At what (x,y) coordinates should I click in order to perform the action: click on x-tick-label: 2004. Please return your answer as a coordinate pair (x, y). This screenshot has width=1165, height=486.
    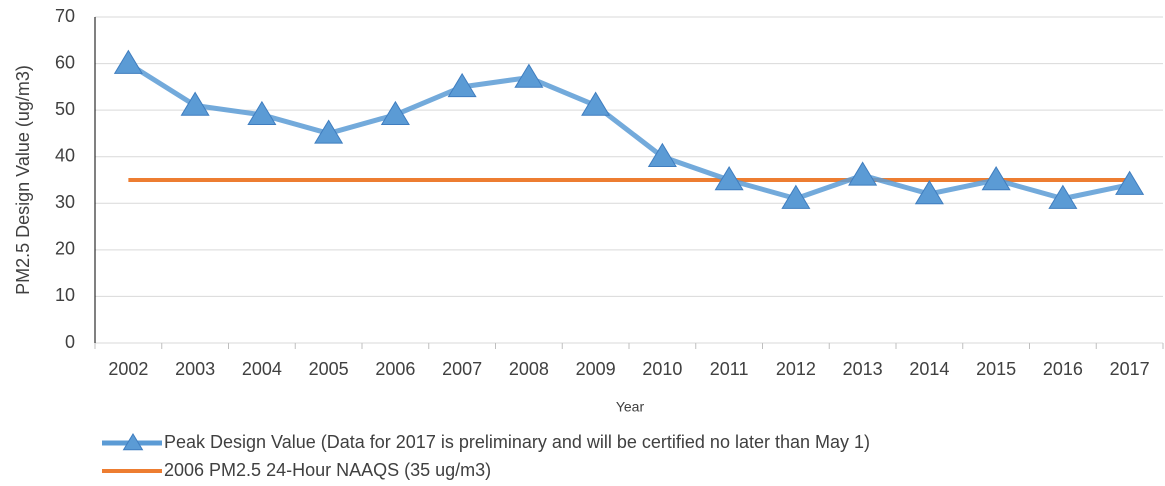
    Looking at the image, I should click on (262, 369).